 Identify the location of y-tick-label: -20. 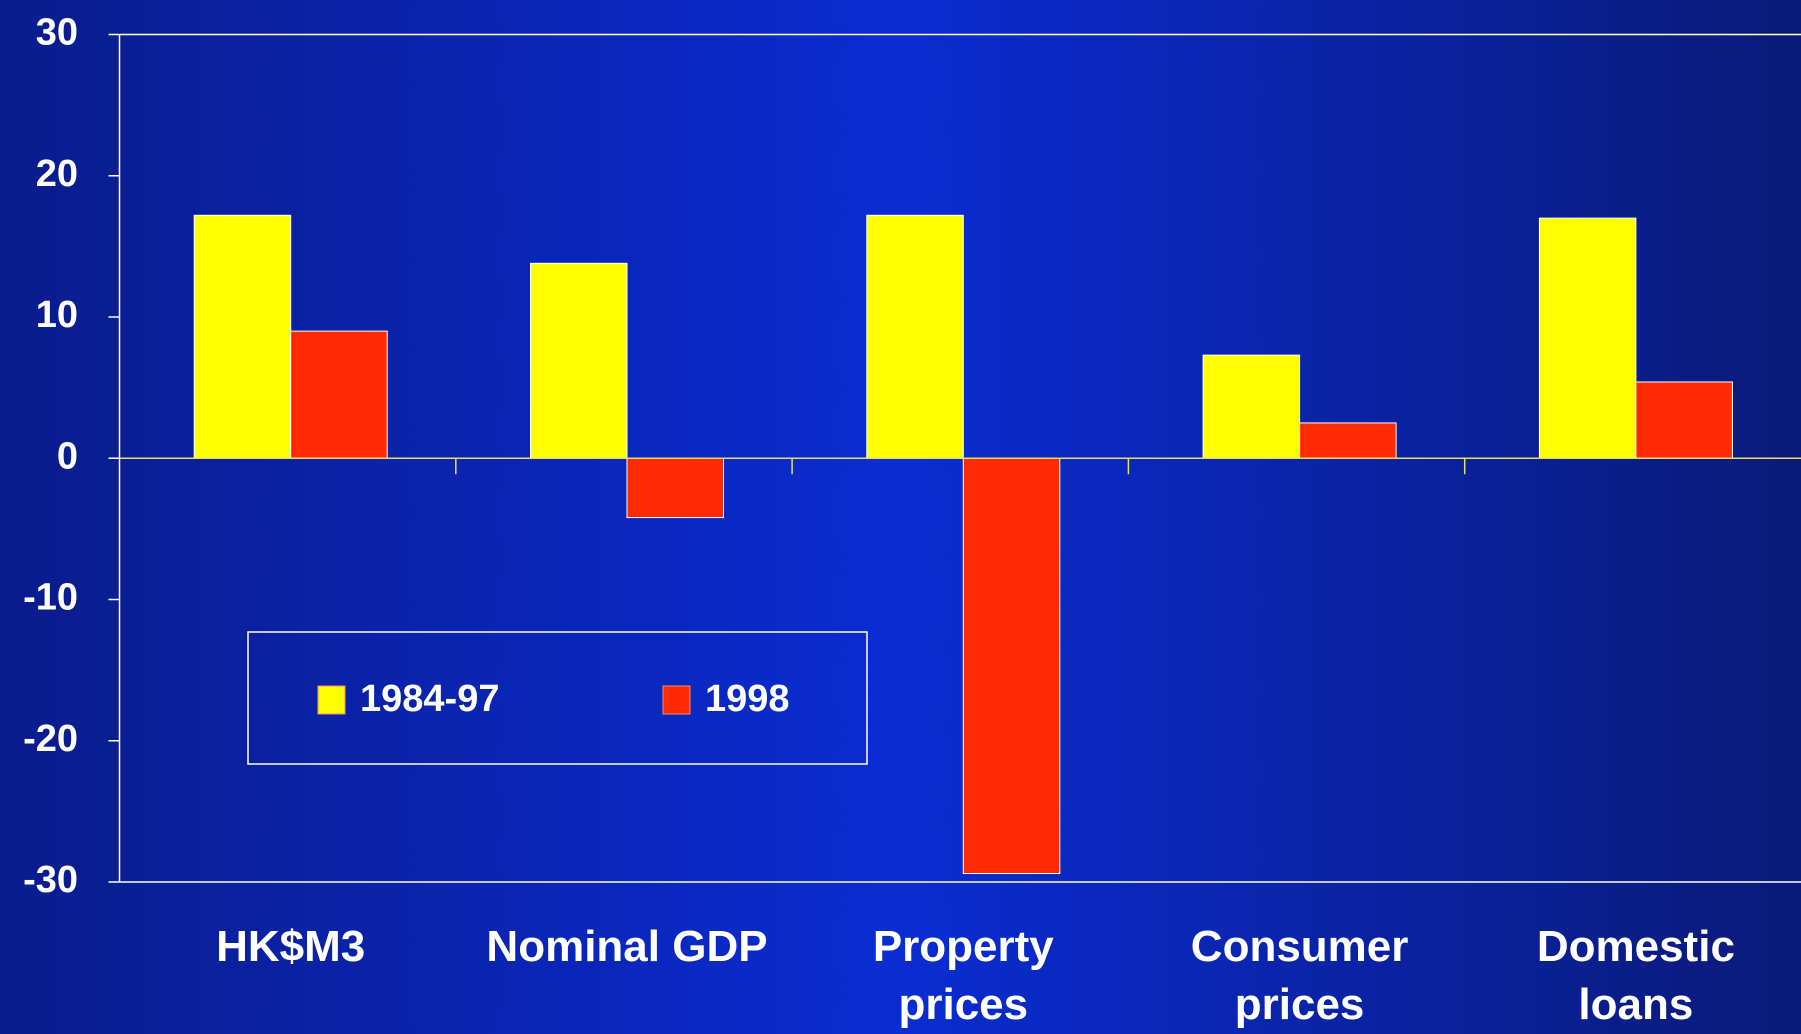
(50, 739).